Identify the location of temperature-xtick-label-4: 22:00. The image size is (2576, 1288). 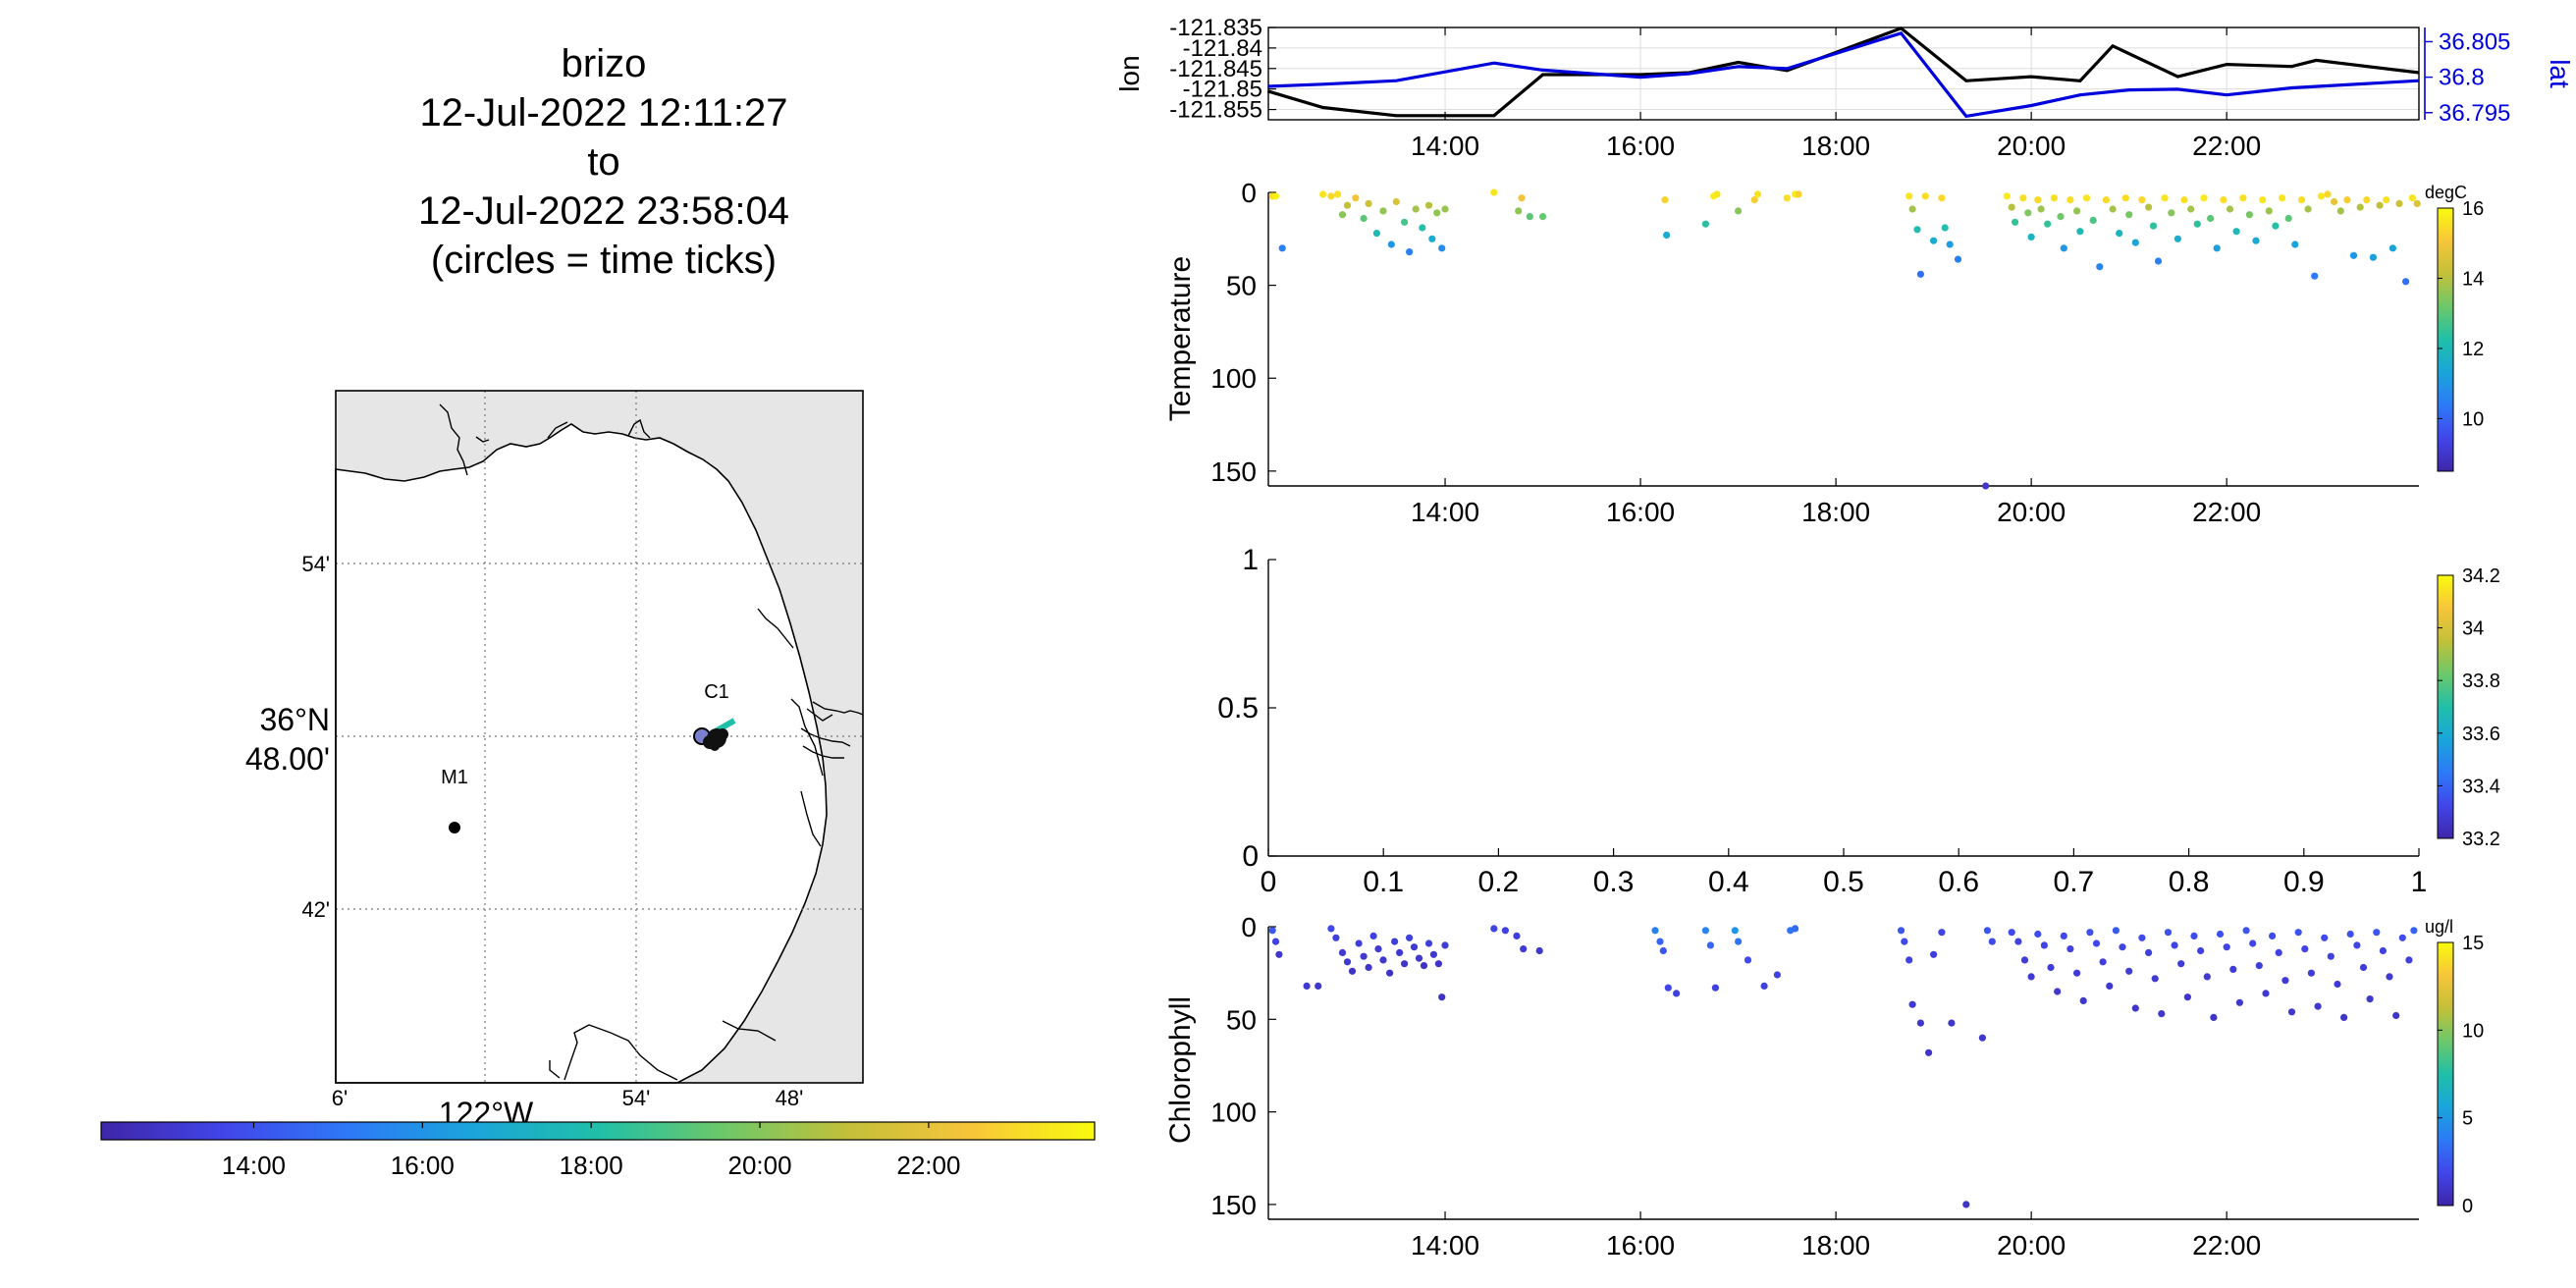
(2226, 512).